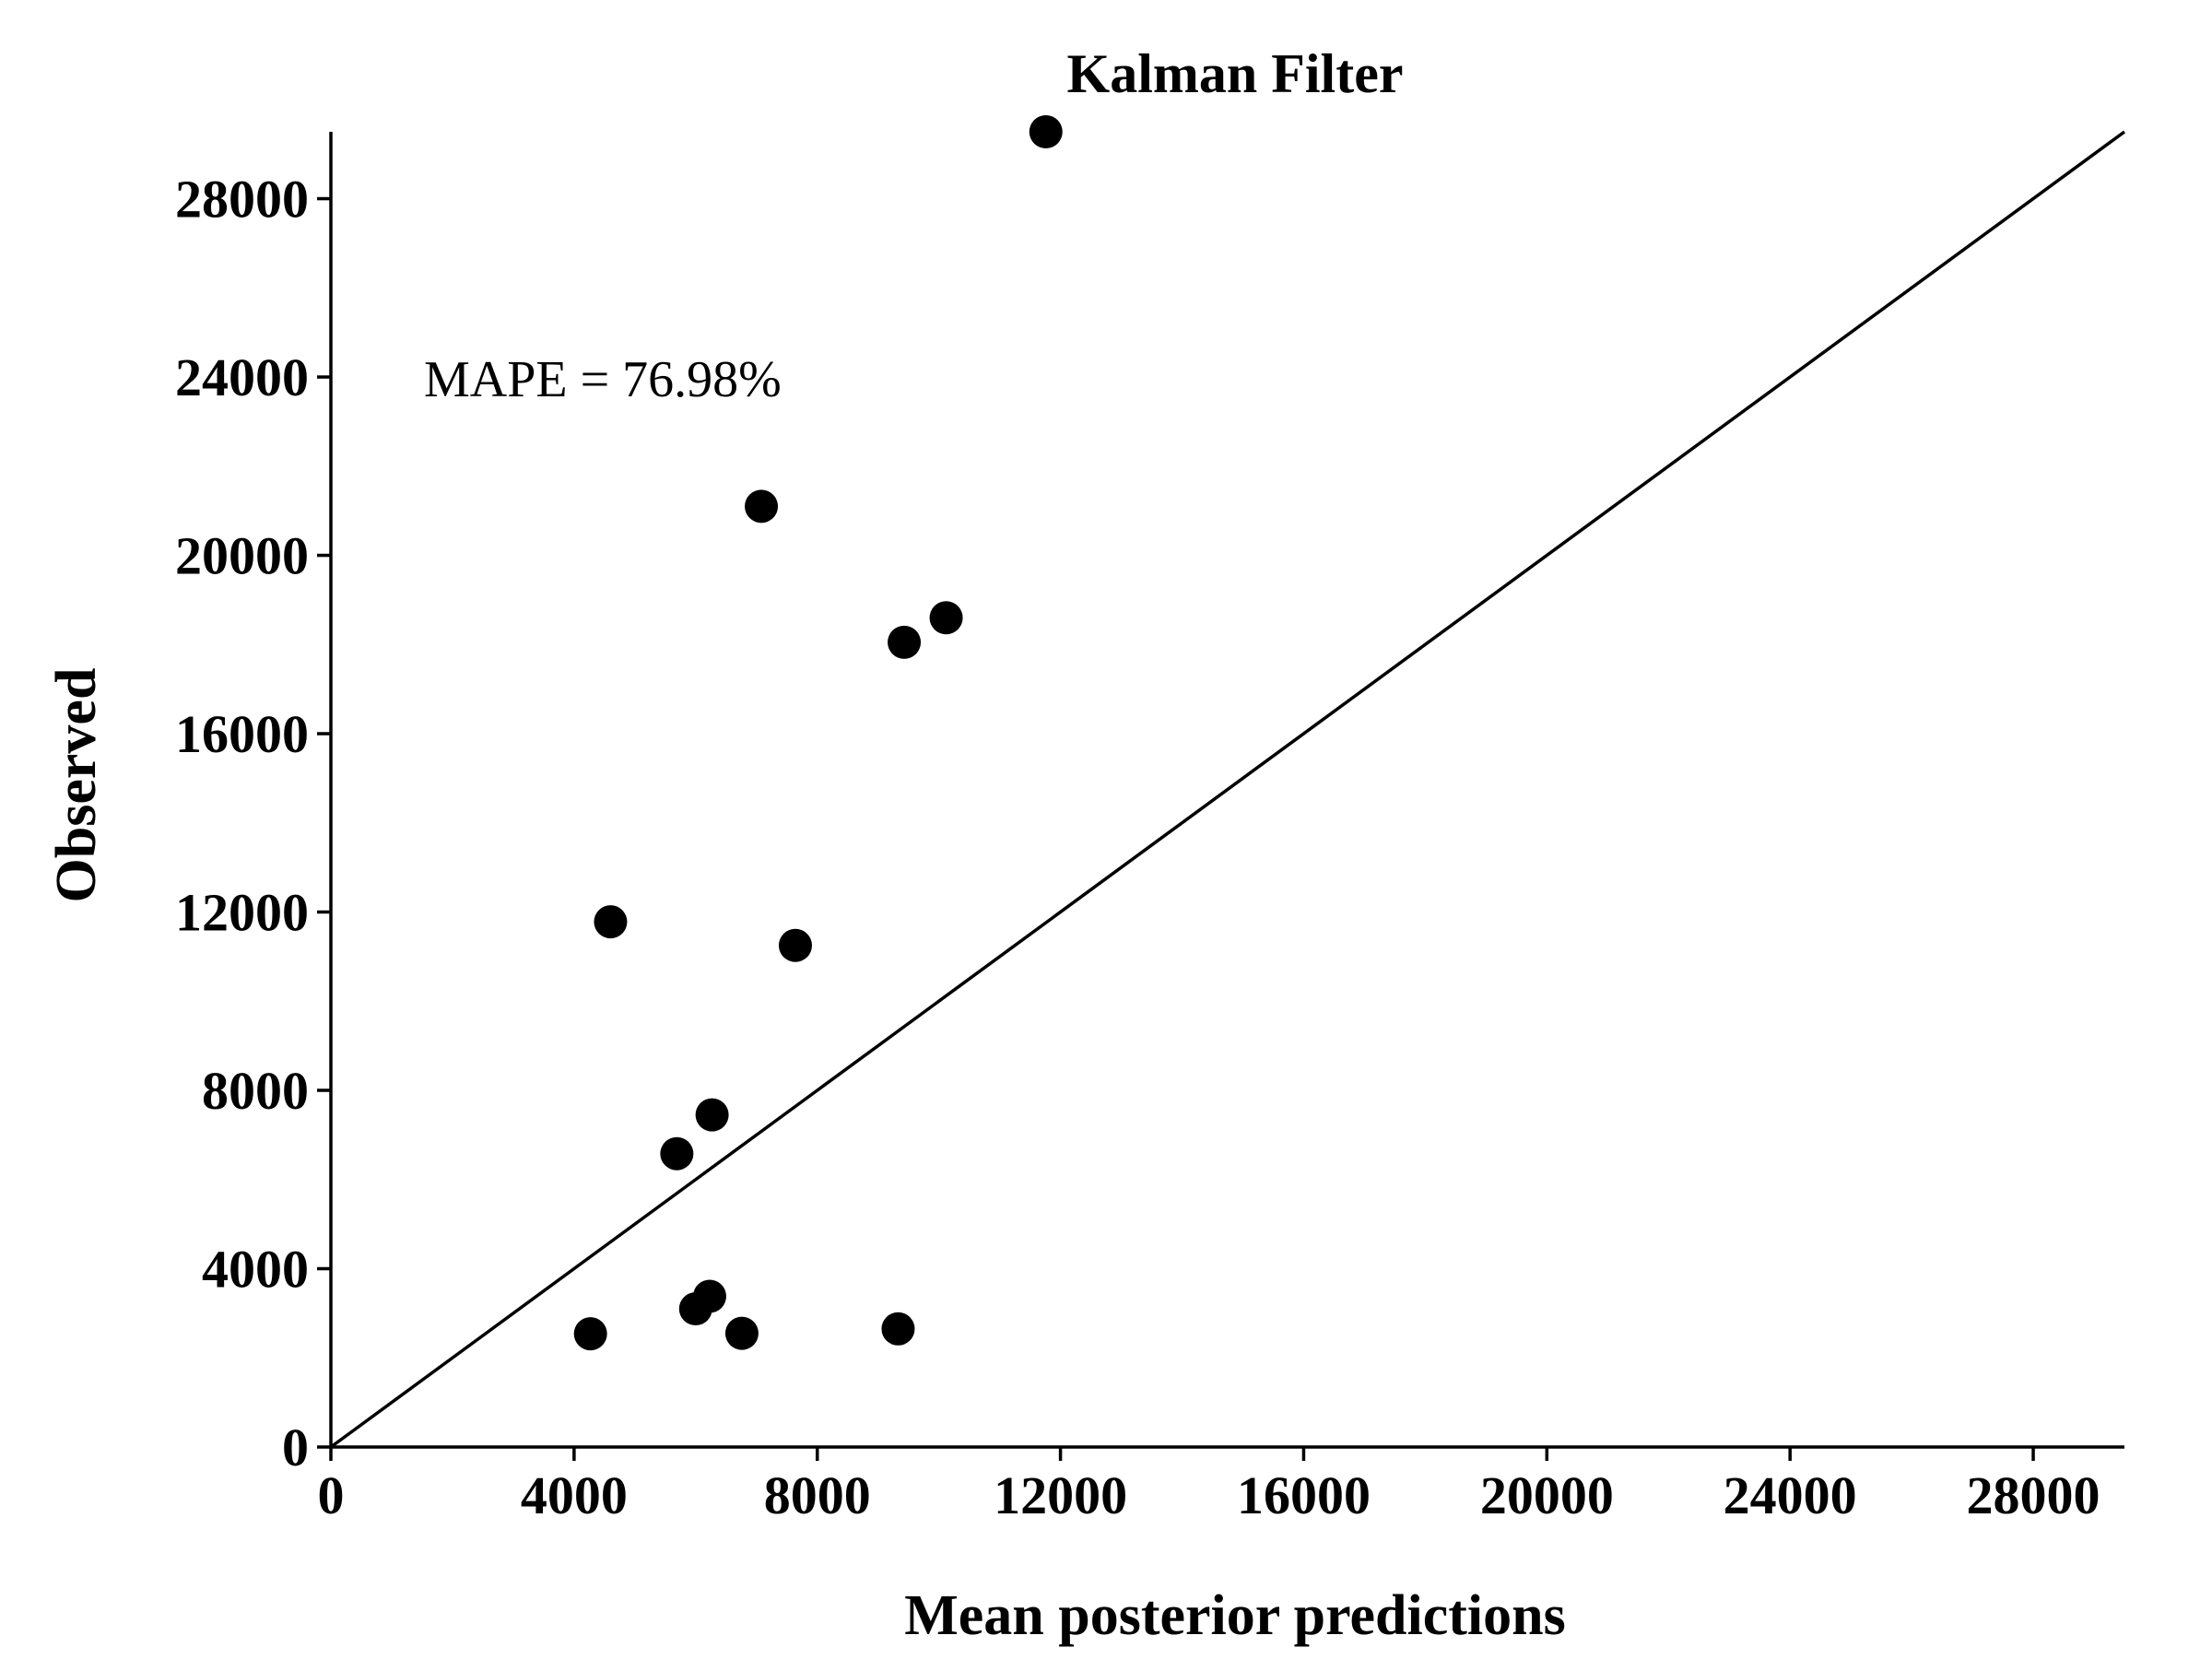  Describe the element at coordinates (76, 785) in the screenshot. I see `y-axis-label: Observed` at that location.